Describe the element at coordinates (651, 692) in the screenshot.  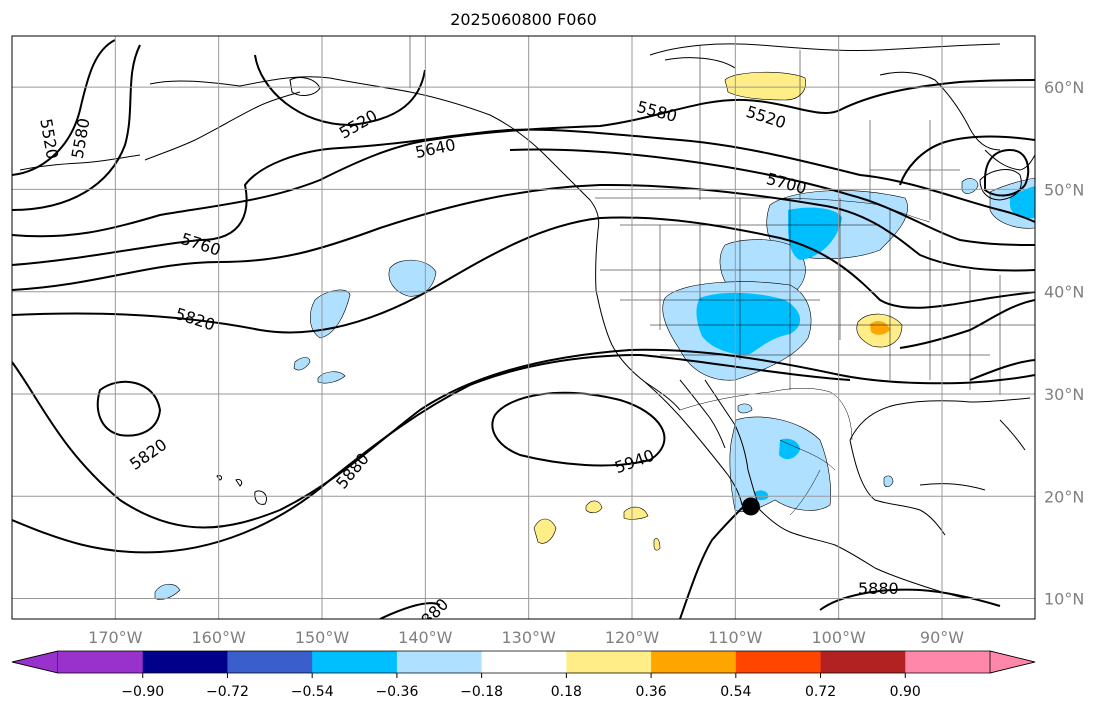
I see `colorbar-tick-label: 0.36` at that location.